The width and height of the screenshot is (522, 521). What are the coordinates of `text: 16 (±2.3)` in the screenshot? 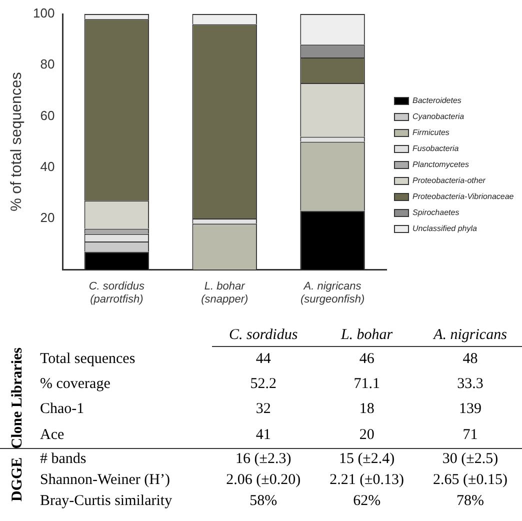 It's located at (264, 458).